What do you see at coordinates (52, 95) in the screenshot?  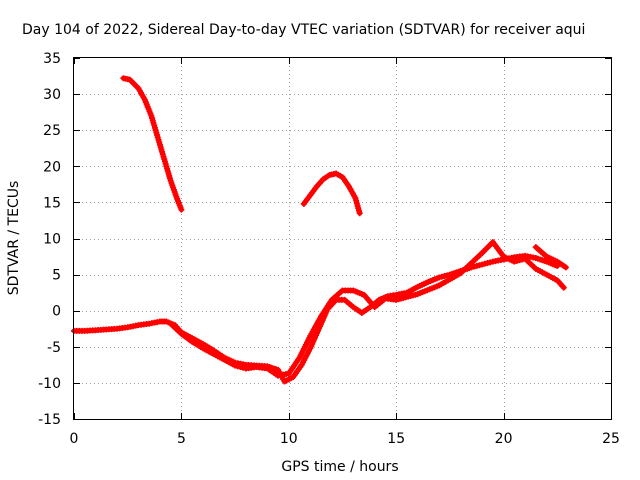 I see `y-tick-label: 30` at bounding box center [52, 95].